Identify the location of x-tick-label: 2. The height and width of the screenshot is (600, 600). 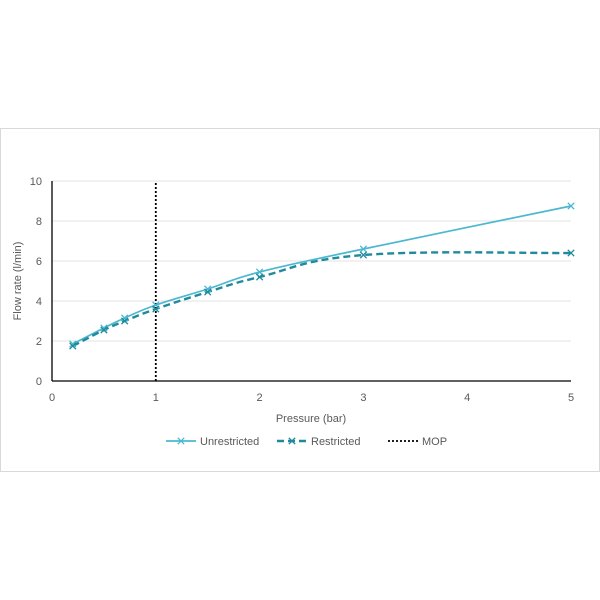
(260, 398).